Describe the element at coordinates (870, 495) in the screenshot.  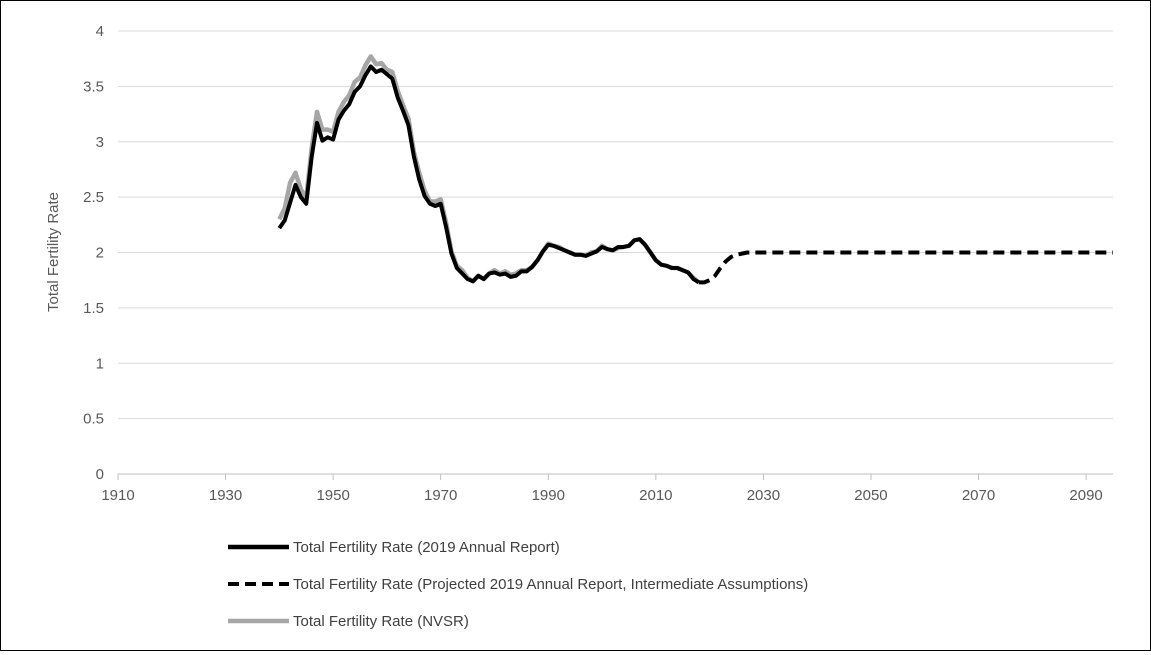
I see `x-tick-label: 2050` at that location.